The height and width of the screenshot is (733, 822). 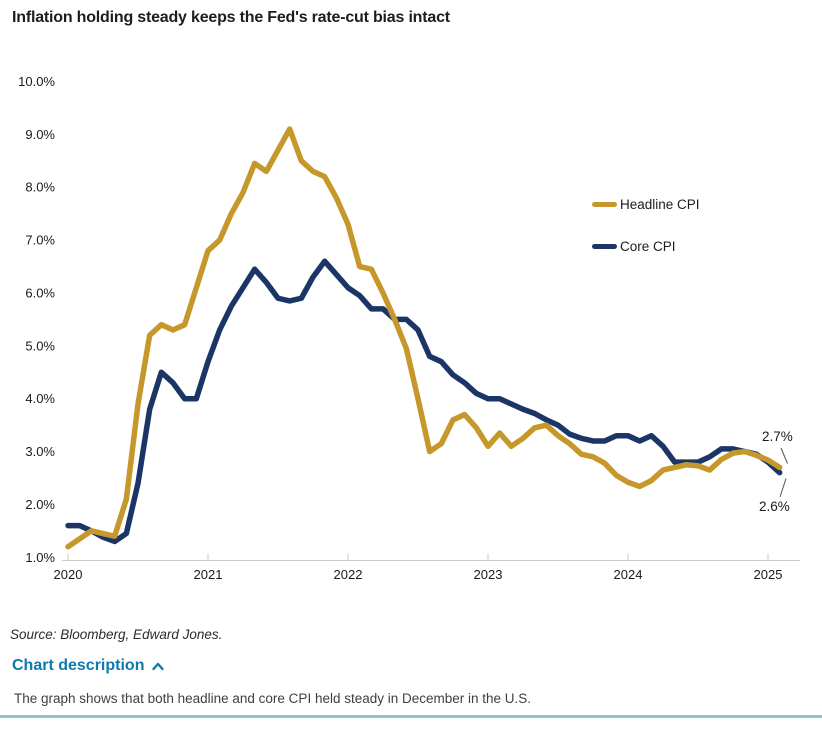 I want to click on y-axis-tick-label: 2.0%, so click(x=40, y=504).